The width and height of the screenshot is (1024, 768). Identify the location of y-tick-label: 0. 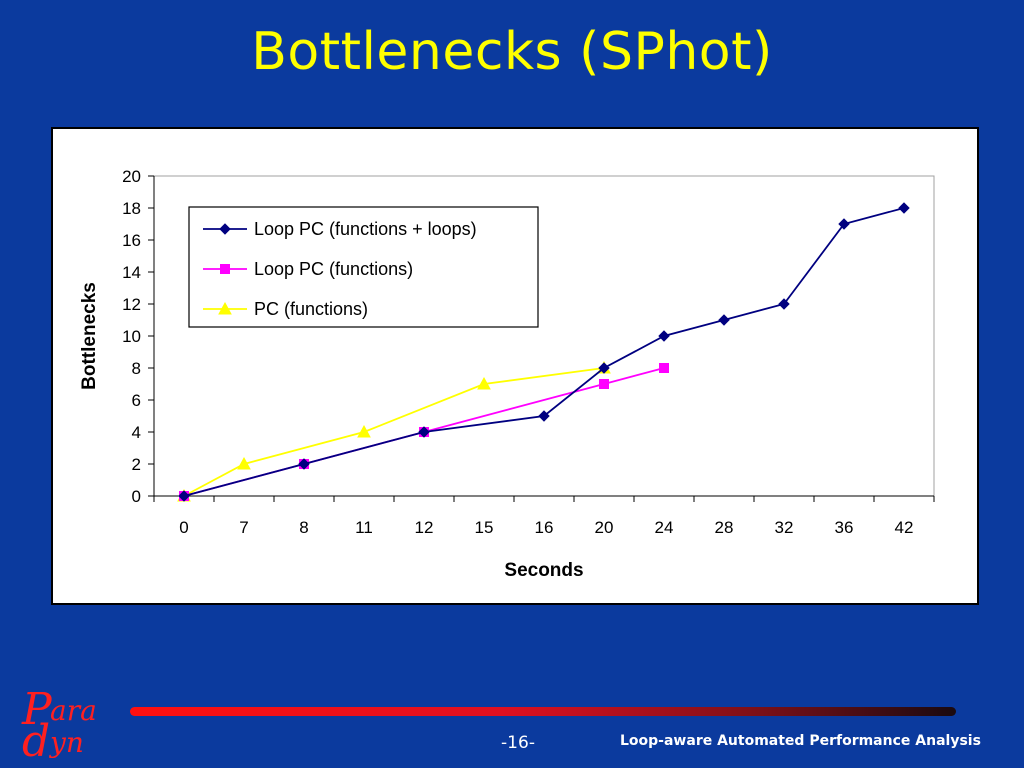
(136, 496).